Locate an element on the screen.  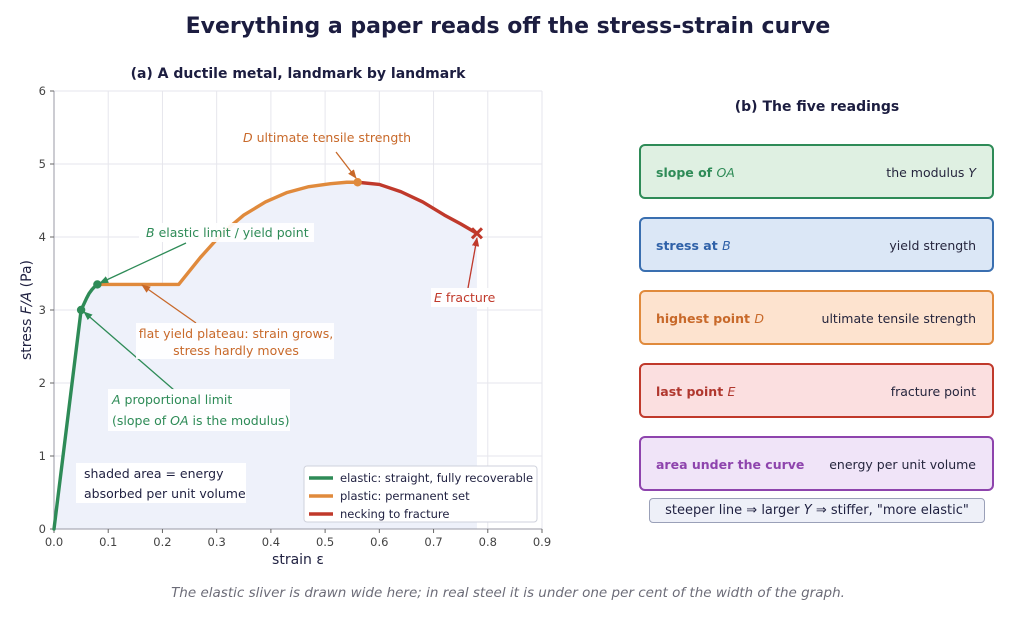
reading-box-4: last point E fracture point is located at coordinates (816, 390).